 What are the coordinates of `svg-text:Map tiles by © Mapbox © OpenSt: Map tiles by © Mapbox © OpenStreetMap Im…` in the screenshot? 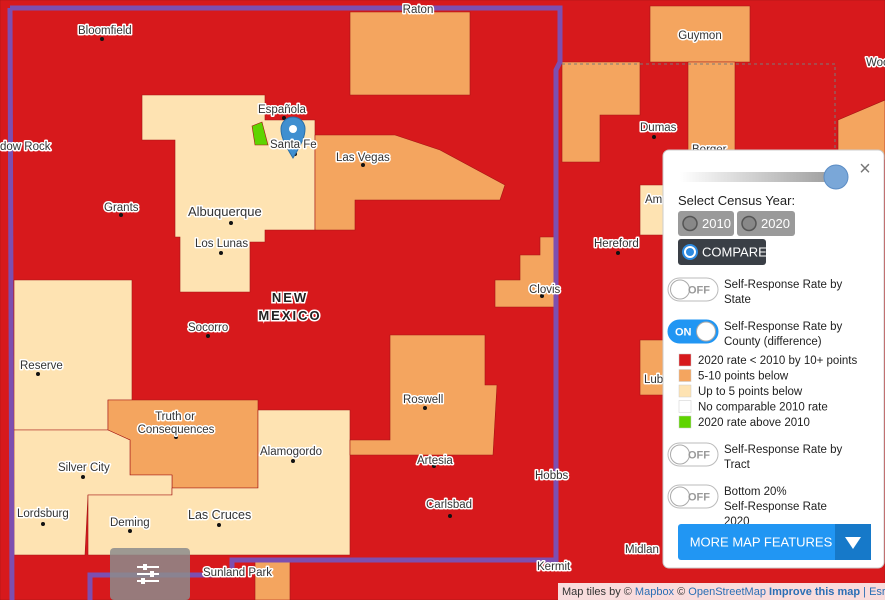 It's located at (723, 592).